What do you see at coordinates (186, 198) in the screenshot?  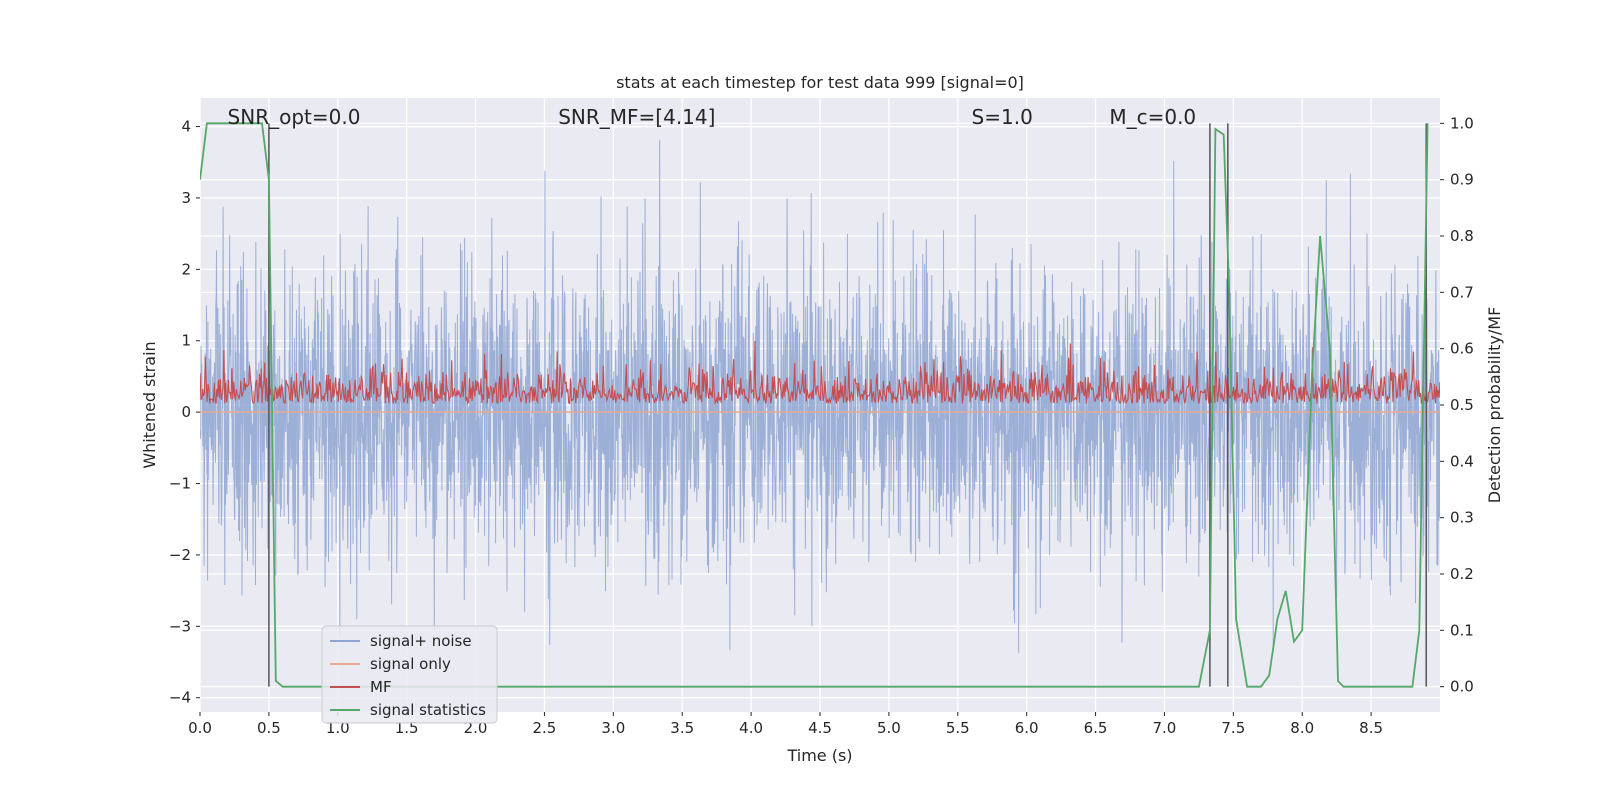 I see `y-tick-label: 3` at bounding box center [186, 198].